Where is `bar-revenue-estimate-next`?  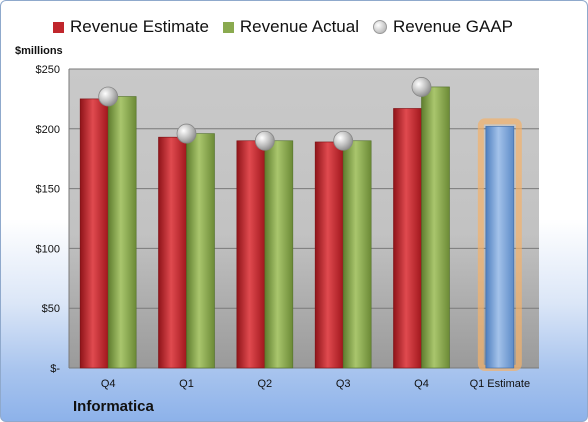 bar-revenue-estimate-next is located at coordinates (500, 247).